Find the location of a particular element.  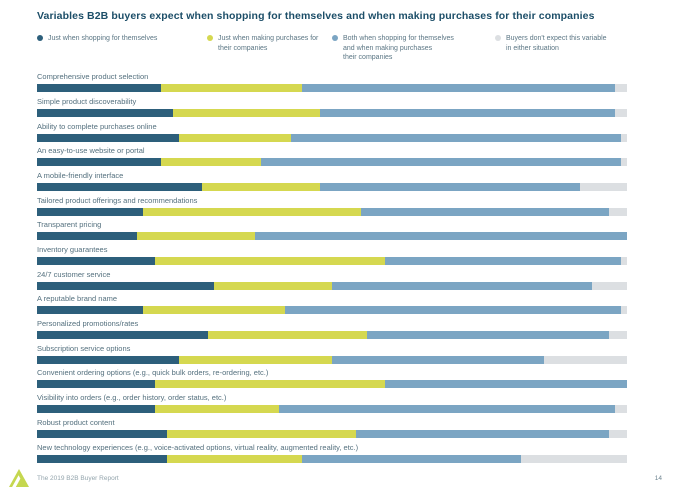

avionos-triangle-logo is located at coordinates (19, 478).